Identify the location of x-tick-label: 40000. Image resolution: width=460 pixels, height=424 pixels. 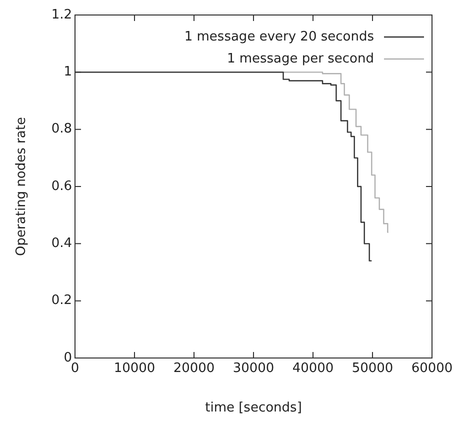
(313, 368).